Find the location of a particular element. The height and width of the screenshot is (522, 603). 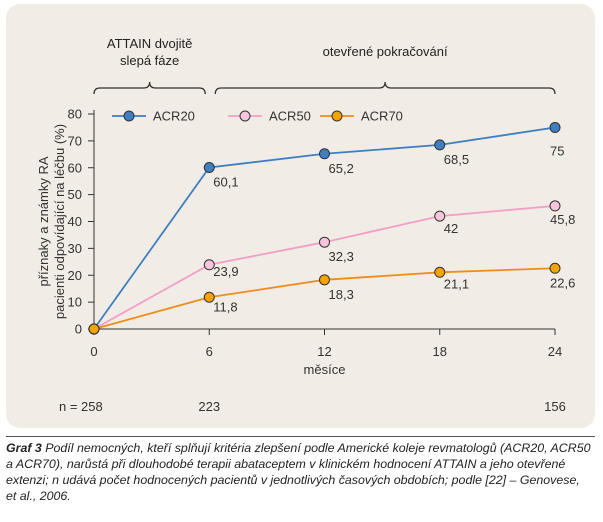

data-label-acr20: 75 is located at coordinates (557, 150).